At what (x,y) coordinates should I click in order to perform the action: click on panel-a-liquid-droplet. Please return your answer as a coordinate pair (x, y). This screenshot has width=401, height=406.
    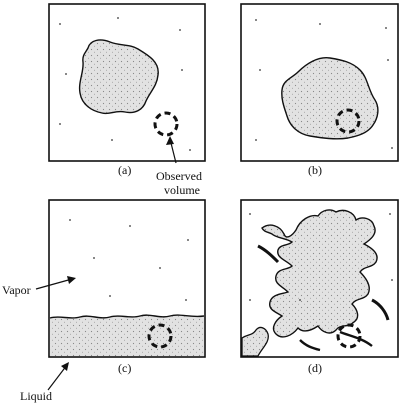
    Looking at the image, I should click on (118, 77).